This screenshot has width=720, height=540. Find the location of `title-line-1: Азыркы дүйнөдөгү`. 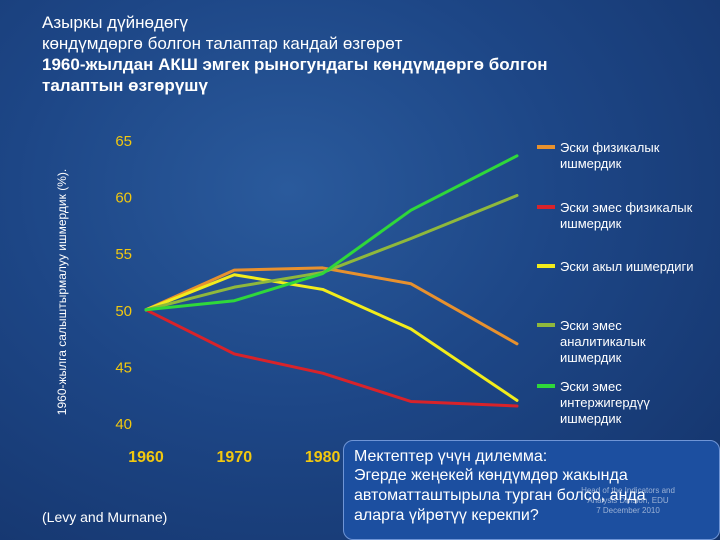

title-line-1: Азыркы дүйнөдөгү is located at coordinates (115, 22).